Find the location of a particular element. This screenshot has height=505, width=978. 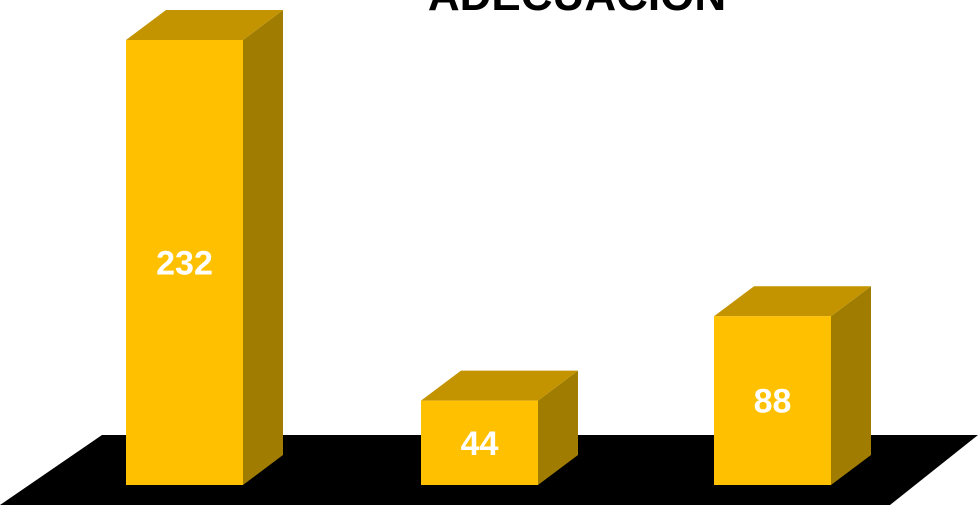

bar-value-label: 232 is located at coordinates (184, 264).